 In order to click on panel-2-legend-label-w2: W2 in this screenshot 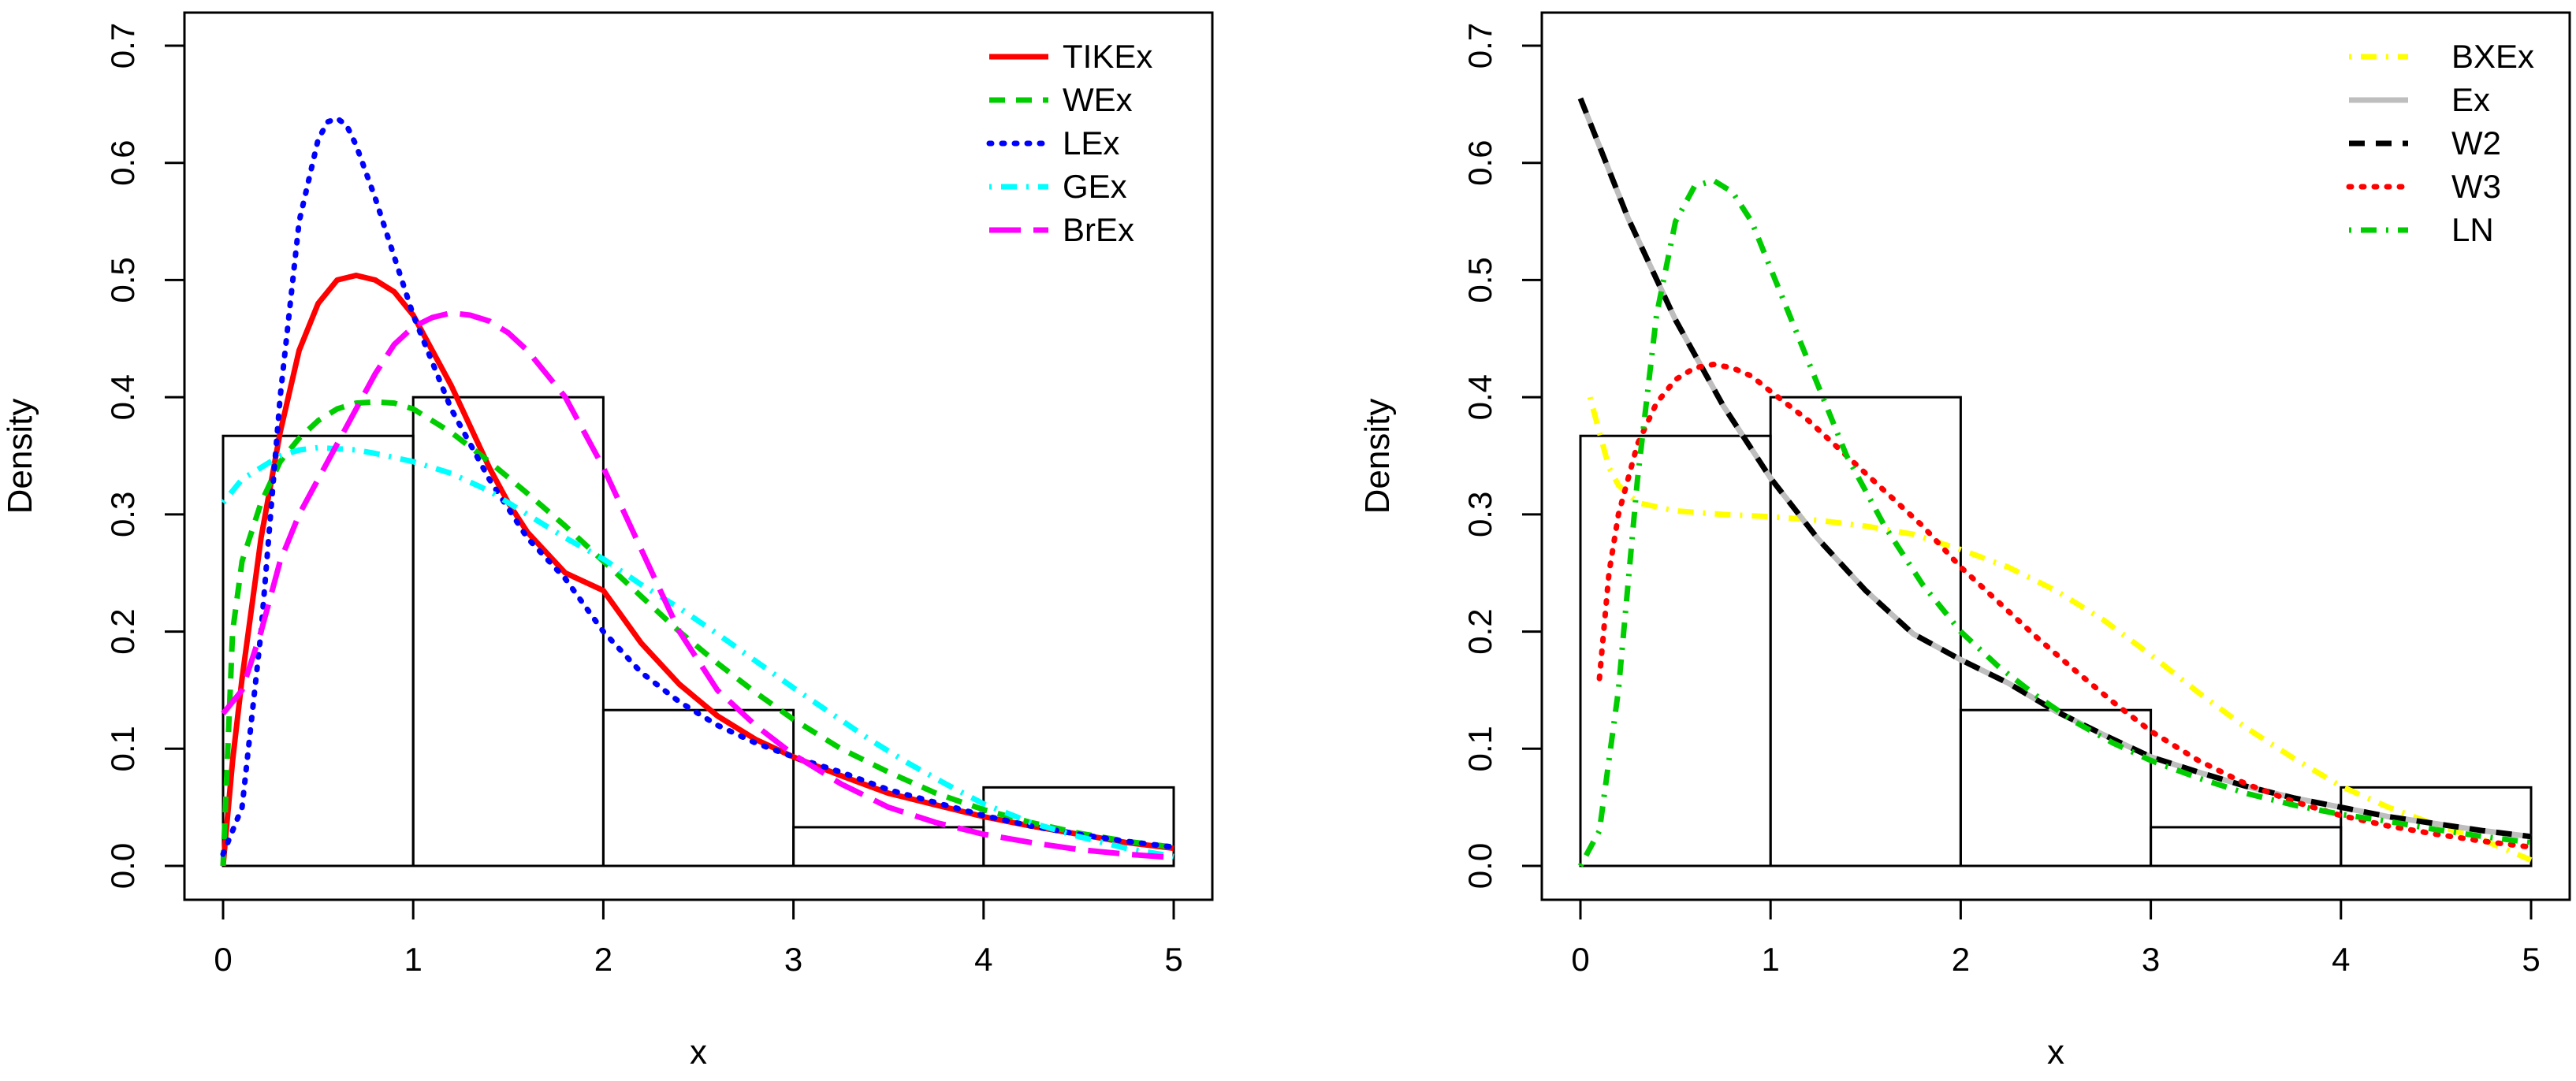, I will do `click(2476, 143)`.